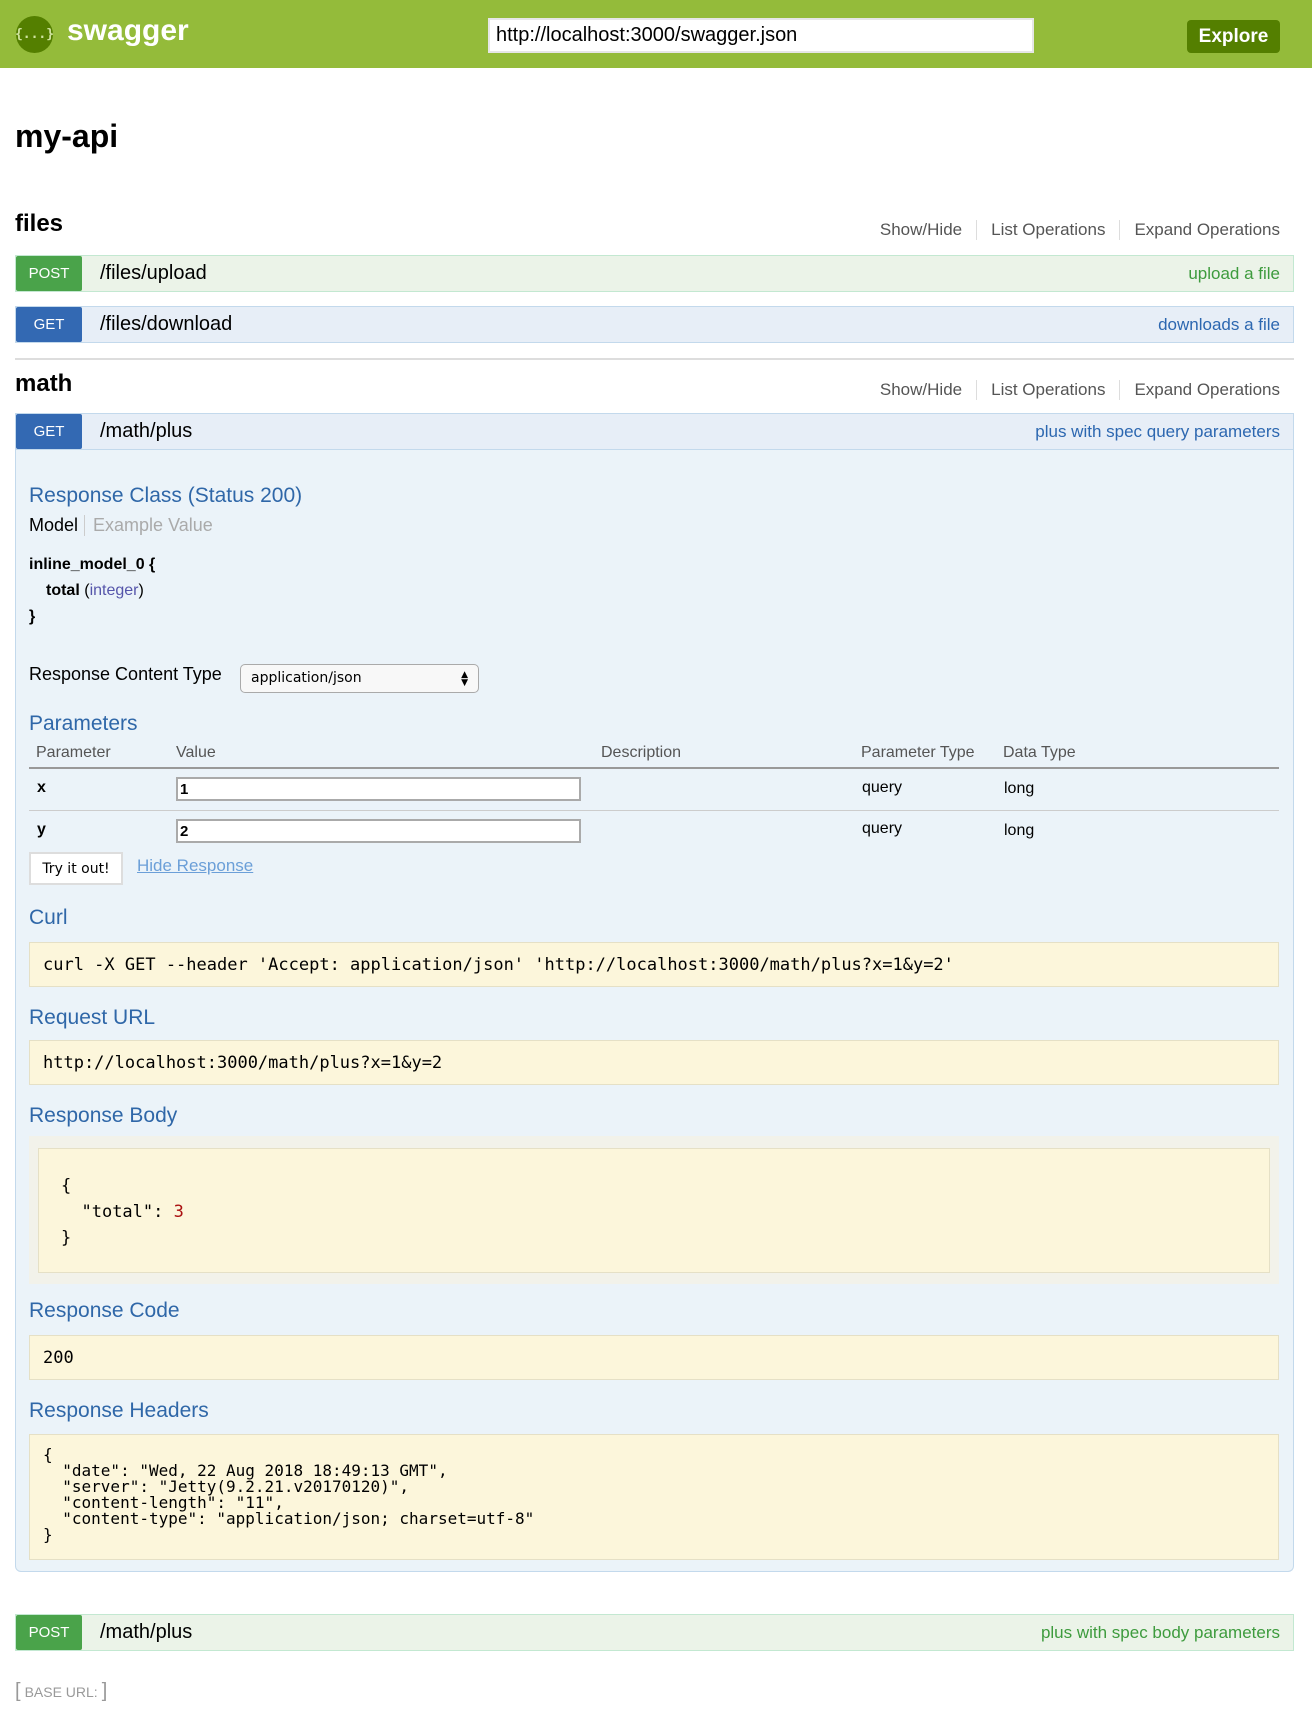 This screenshot has width=1312, height=1728. I want to click on api-title: my-api, so click(67, 136).